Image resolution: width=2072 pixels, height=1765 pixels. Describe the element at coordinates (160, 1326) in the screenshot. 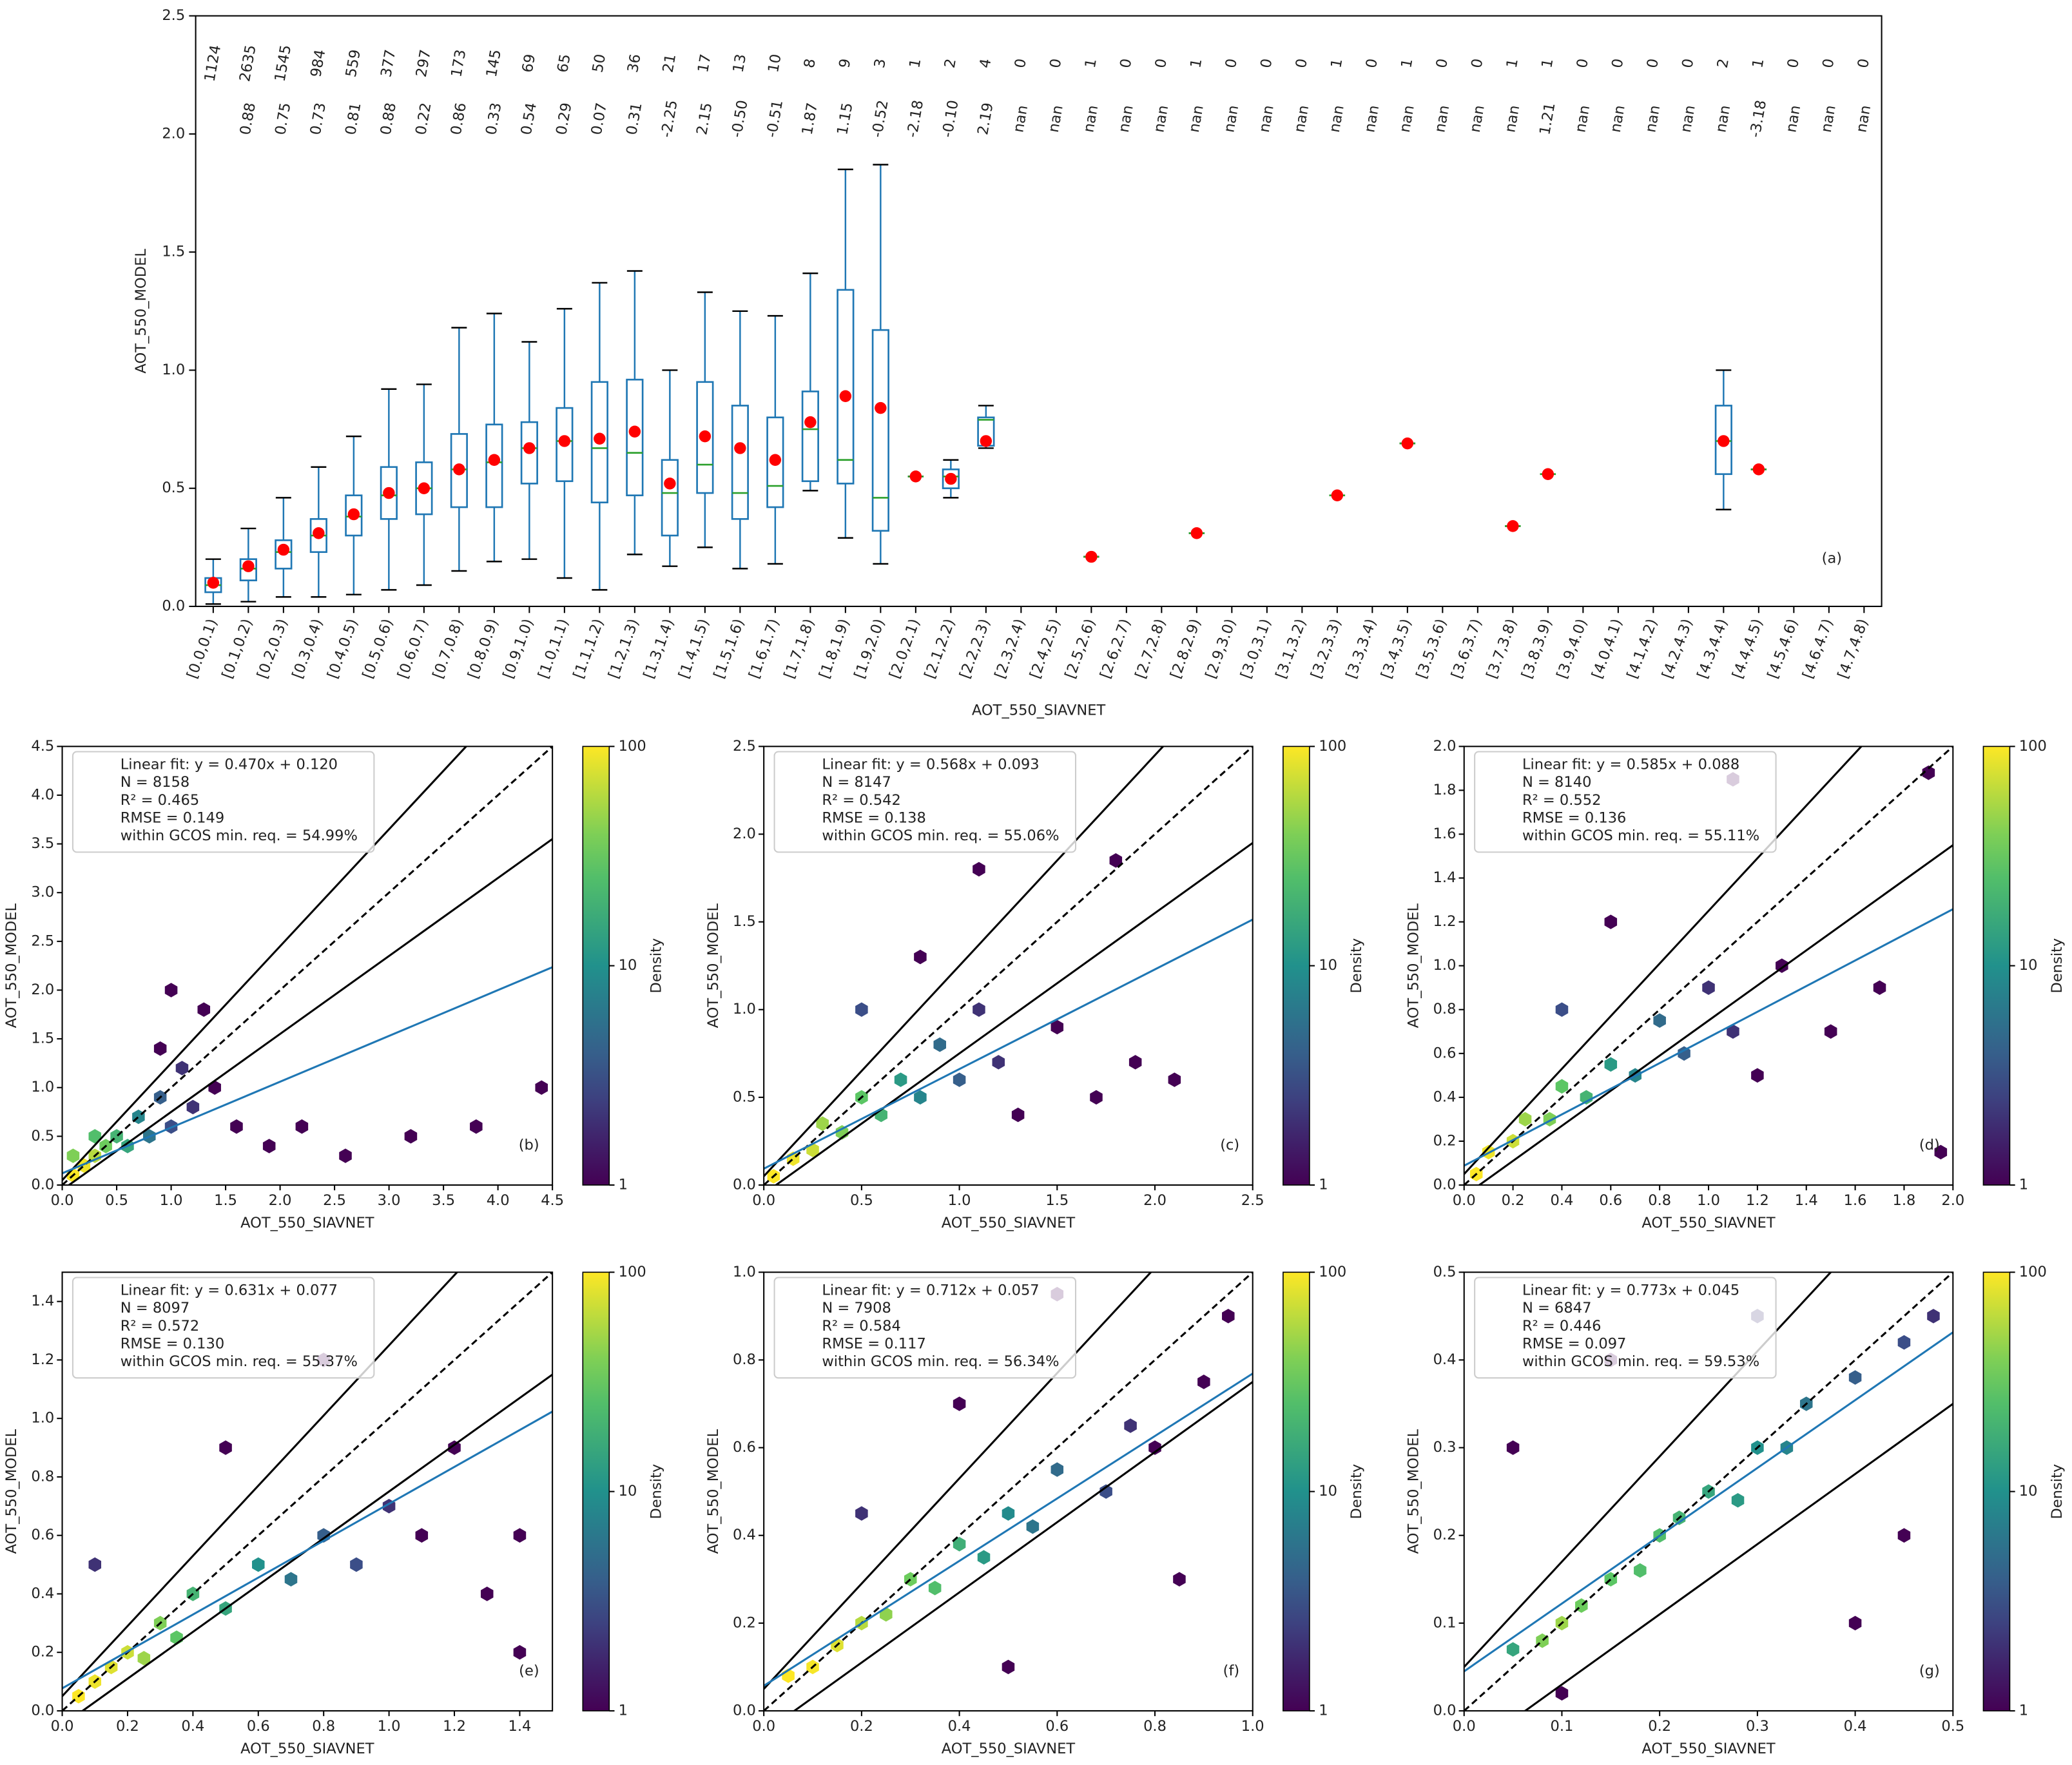

I see `annotation-line: R² = 0.572` at that location.